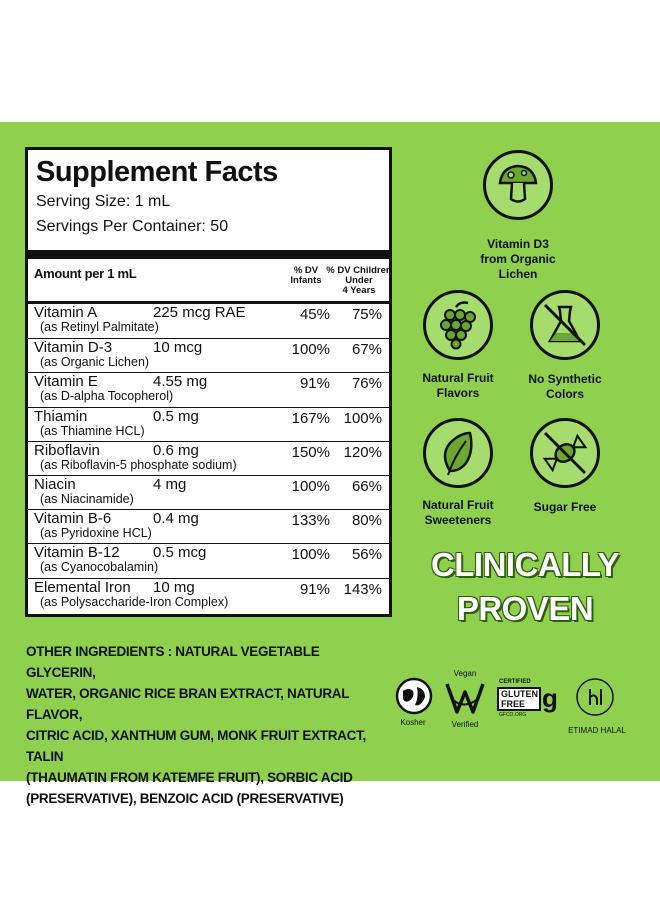  I want to click on no-synthetic-badge, so click(565, 325).